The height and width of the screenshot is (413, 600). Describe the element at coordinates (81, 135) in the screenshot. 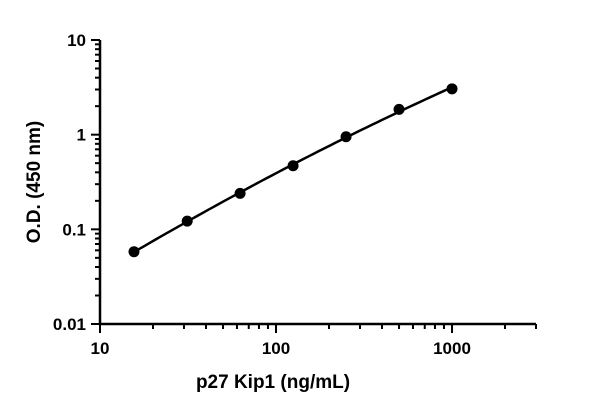

I see `y-tick-label: 1` at that location.